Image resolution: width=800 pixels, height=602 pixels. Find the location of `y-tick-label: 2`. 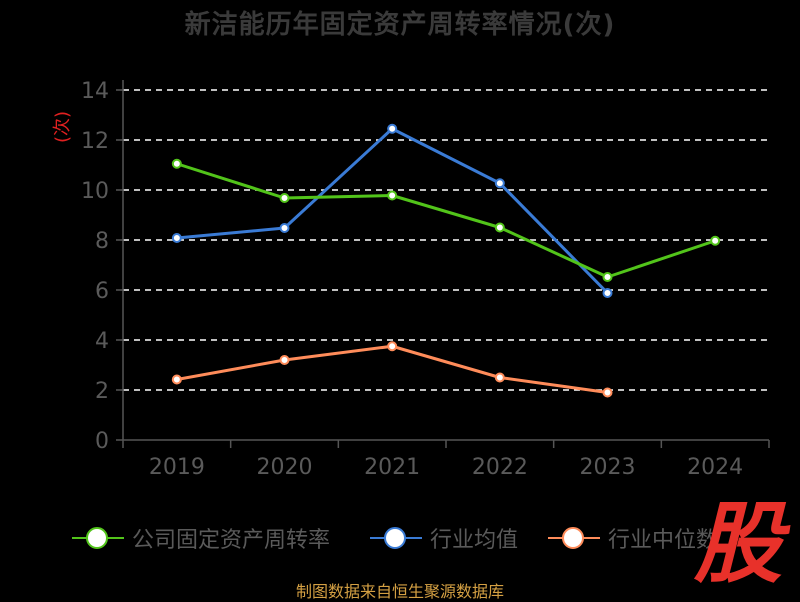

y-tick-label: 2 is located at coordinates (102, 391).